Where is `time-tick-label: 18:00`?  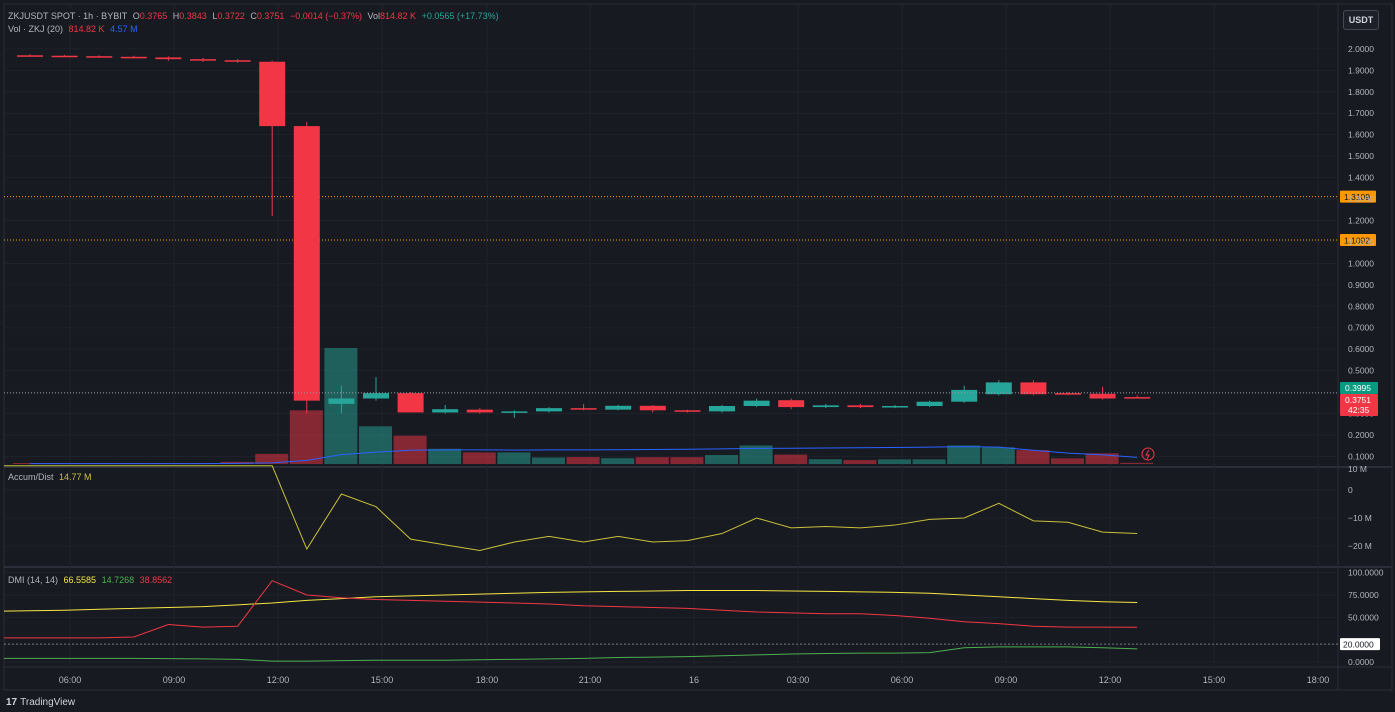
time-tick-label: 18:00 is located at coordinates (487, 680).